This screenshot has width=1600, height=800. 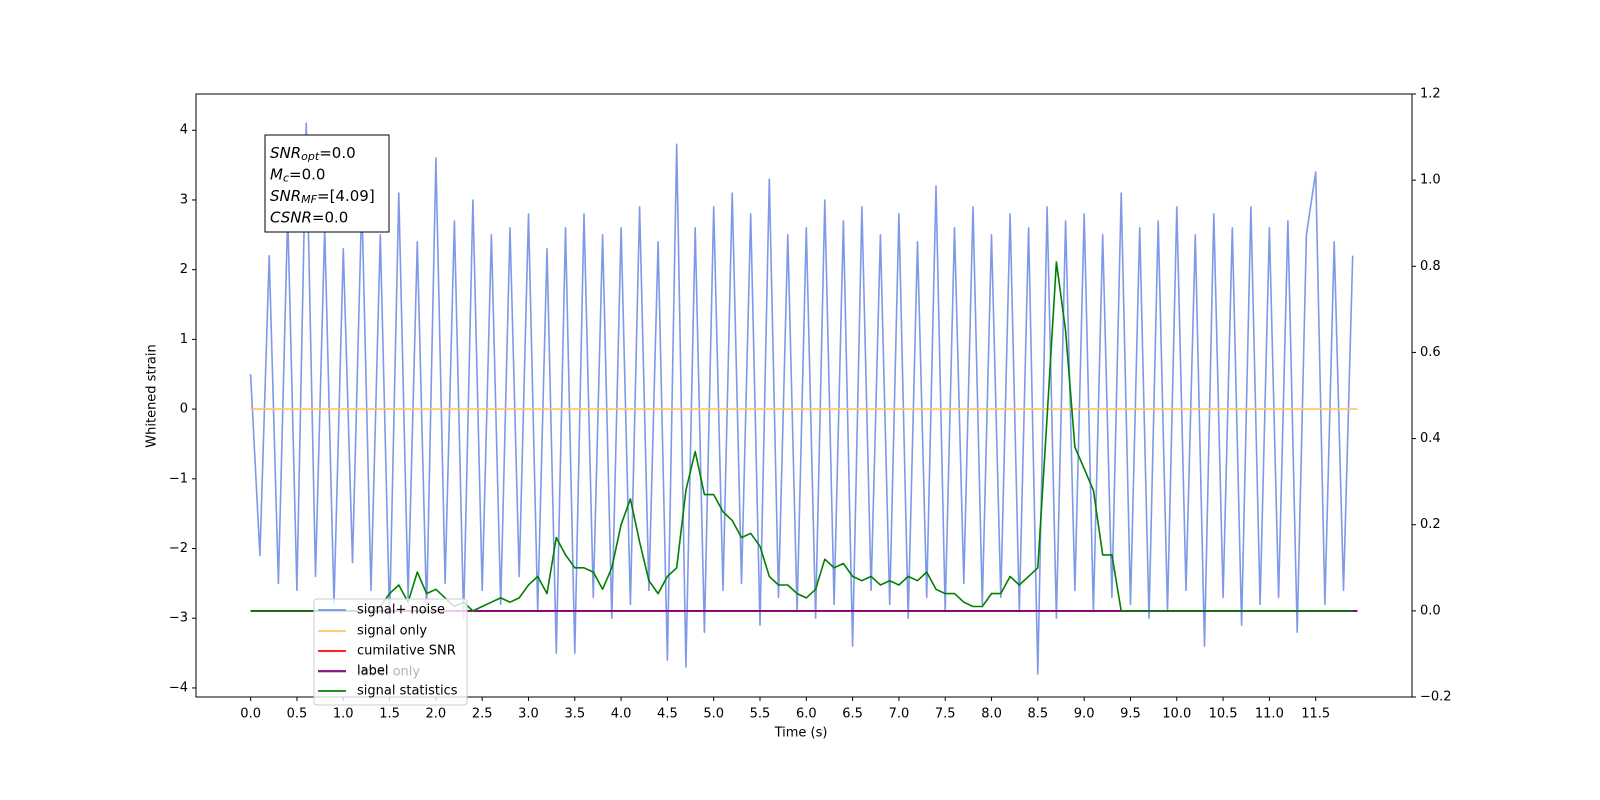 I want to click on x-tick-label: 6.5, so click(x=852, y=714).